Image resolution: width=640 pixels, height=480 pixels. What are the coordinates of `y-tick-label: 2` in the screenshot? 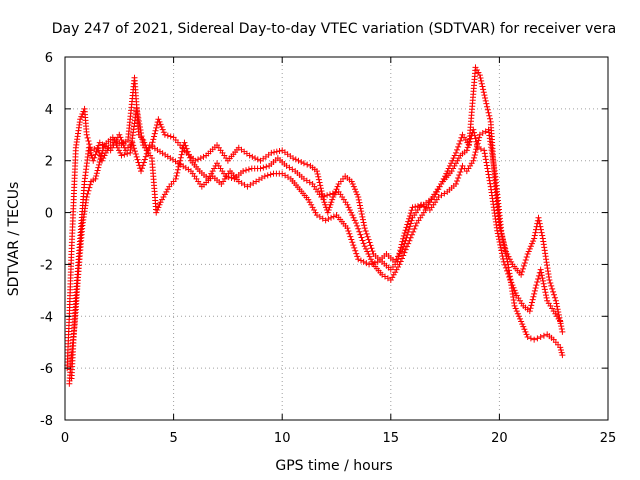 It's located at (49, 162).